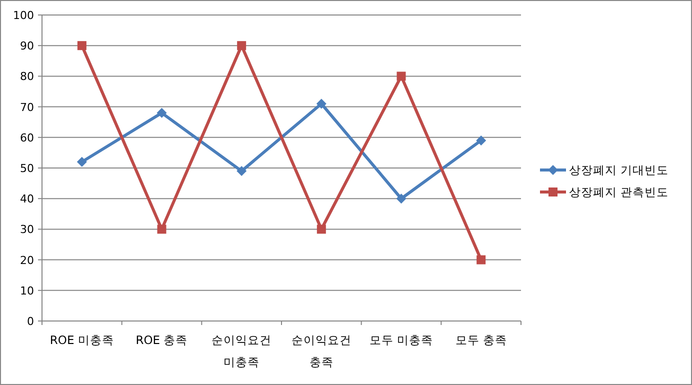  What do you see at coordinates (30, 321) in the screenshot?
I see `y-tick-label: 0` at bounding box center [30, 321].